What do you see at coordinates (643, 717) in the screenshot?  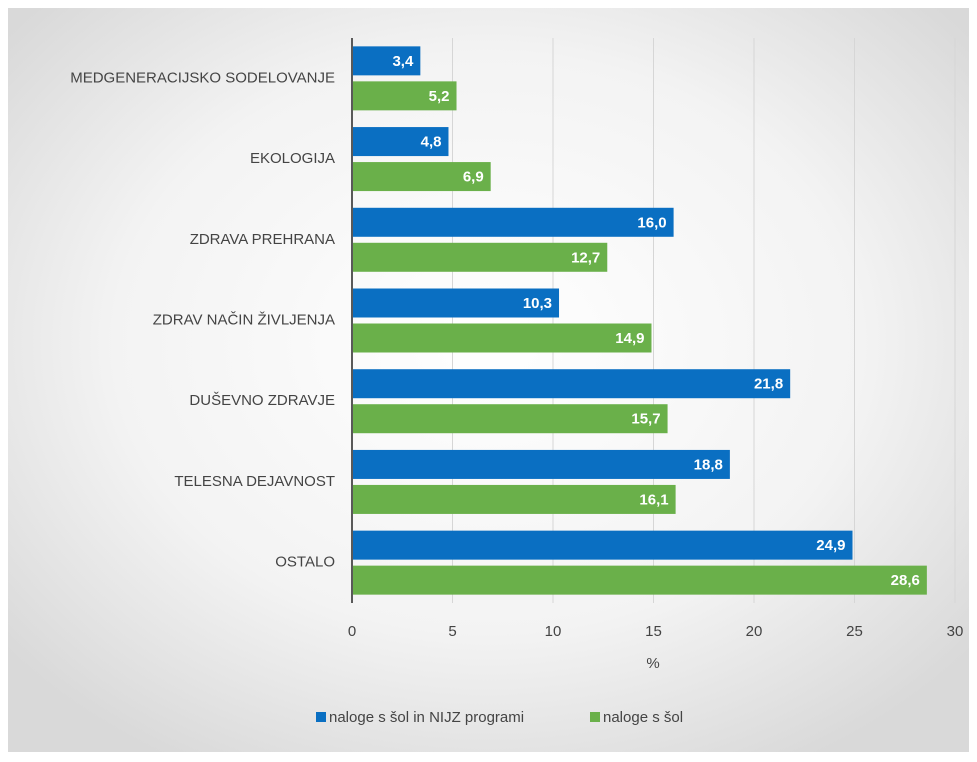 I see `legend-label: naloge s šol` at bounding box center [643, 717].